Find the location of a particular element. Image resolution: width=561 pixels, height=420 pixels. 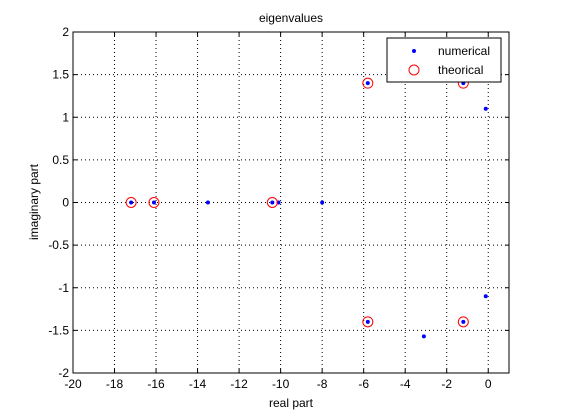

legend-marker-theorical is located at coordinates (414, 70).